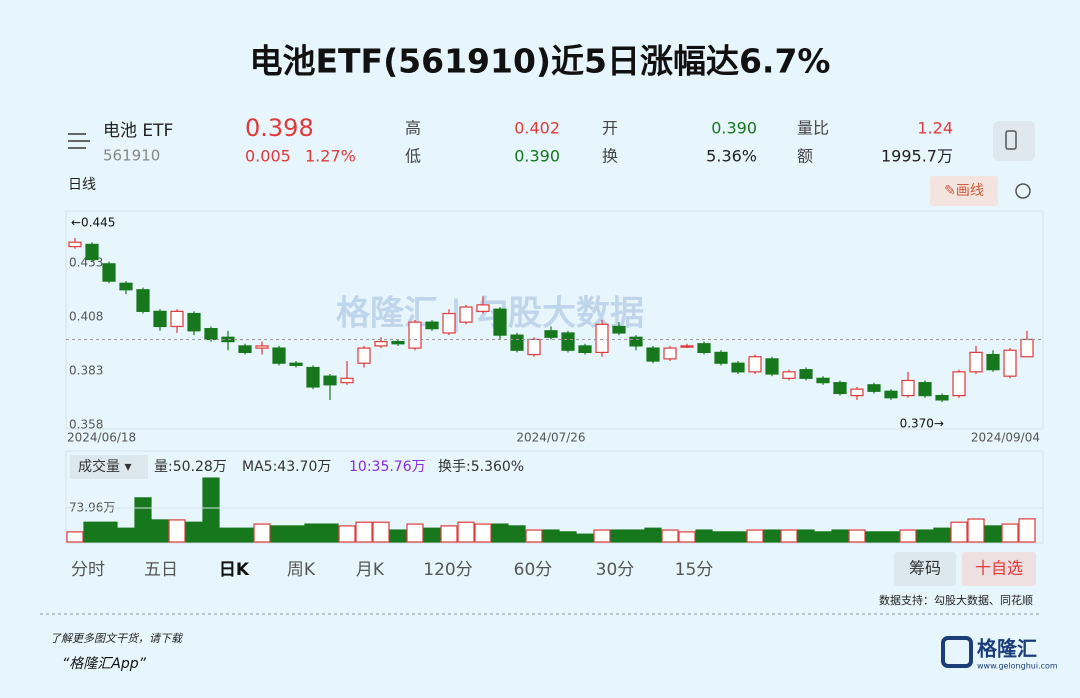  I want to click on tab: 日K, so click(234, 570).